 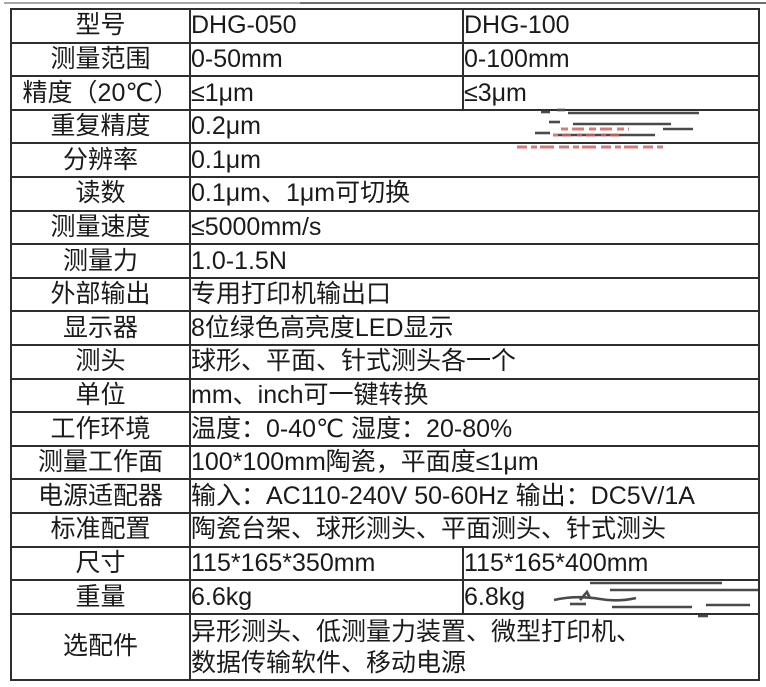 What do you see at coordinates (100, 193) in the screenshot?
I see `row-label: 读数` at bounding box center [100, 193].